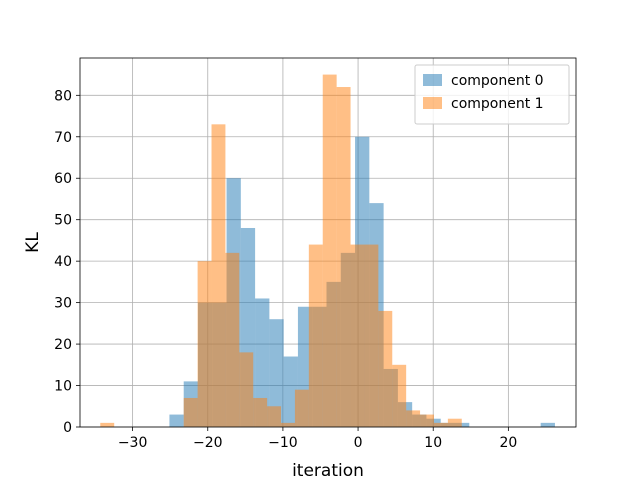 The height and width of the screenshot is (480, 640). What do you see at coordinates (63, 387) in the screenshot?
I see `y-tick-label: 10` at bounding box center [63, 387].